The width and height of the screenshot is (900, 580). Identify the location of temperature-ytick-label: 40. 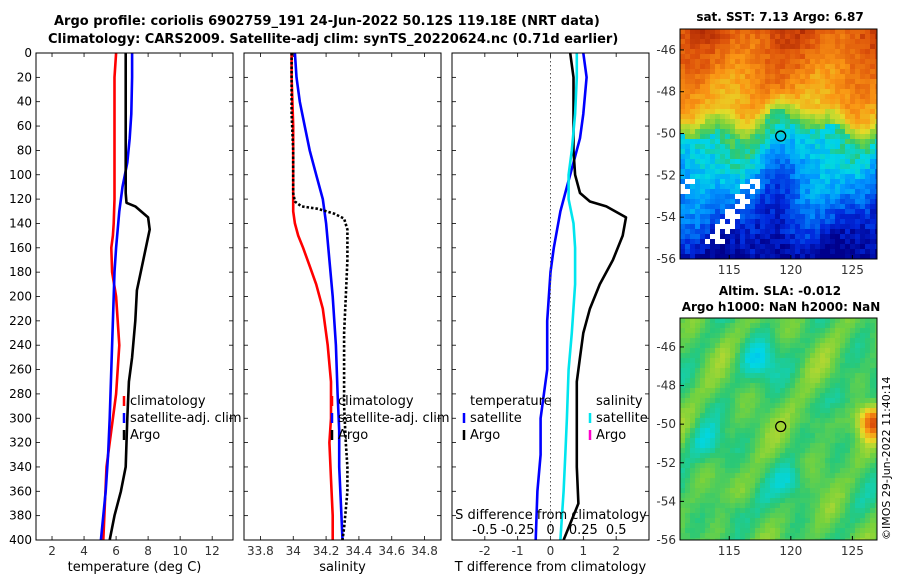
(24, 102).